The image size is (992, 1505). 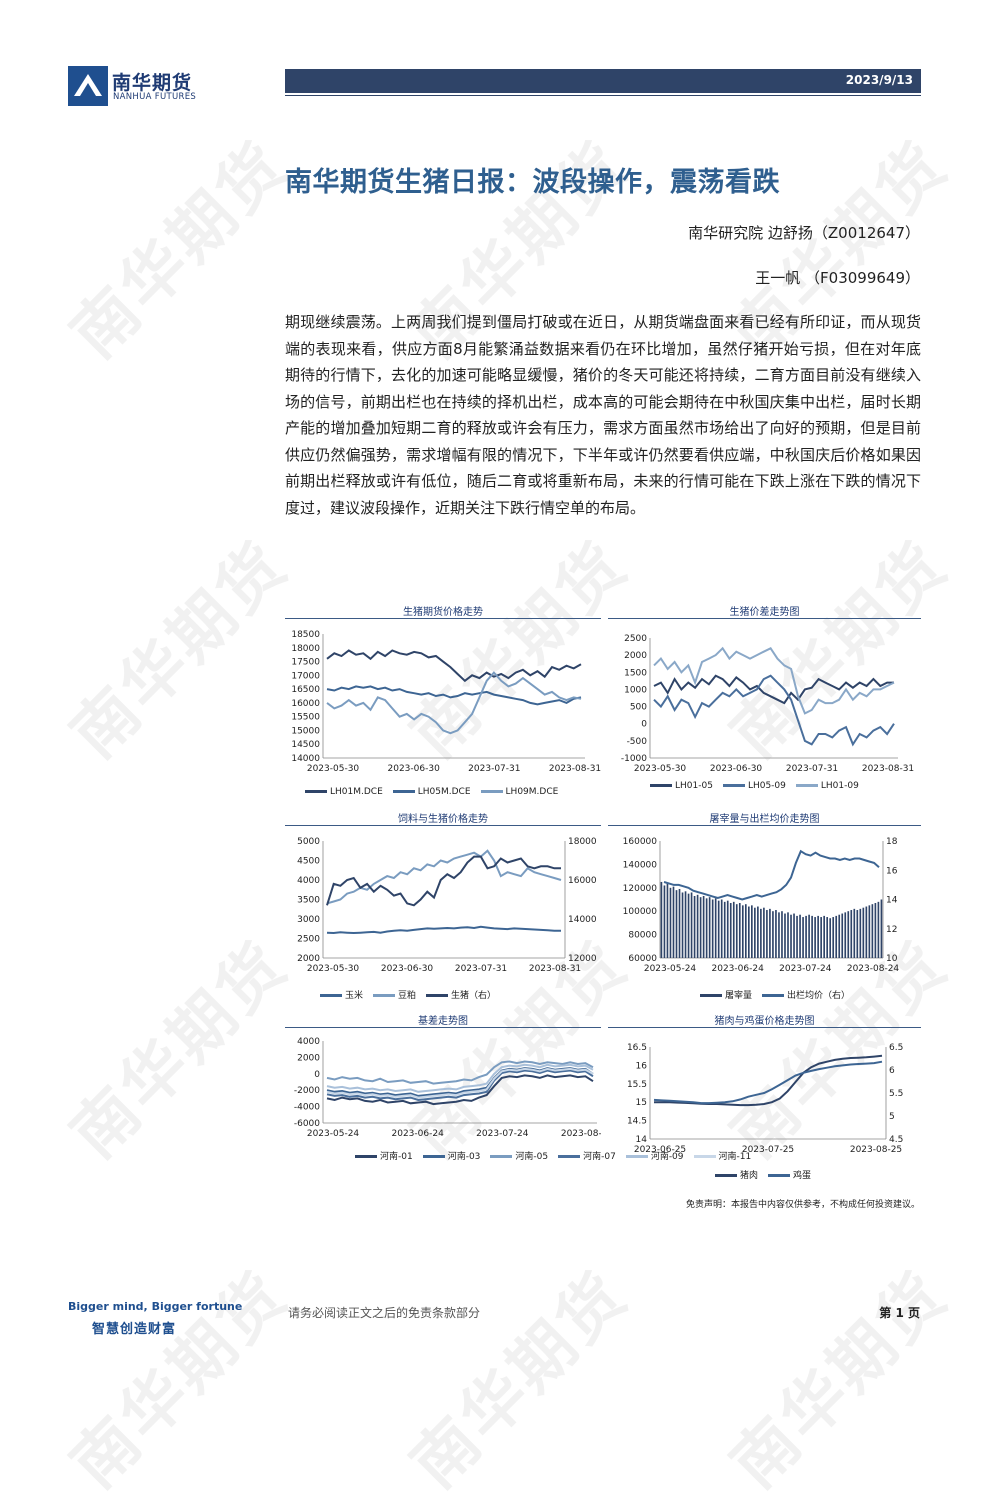 I want to click on y-tick-label: 2500, so click(x=635, y=639).